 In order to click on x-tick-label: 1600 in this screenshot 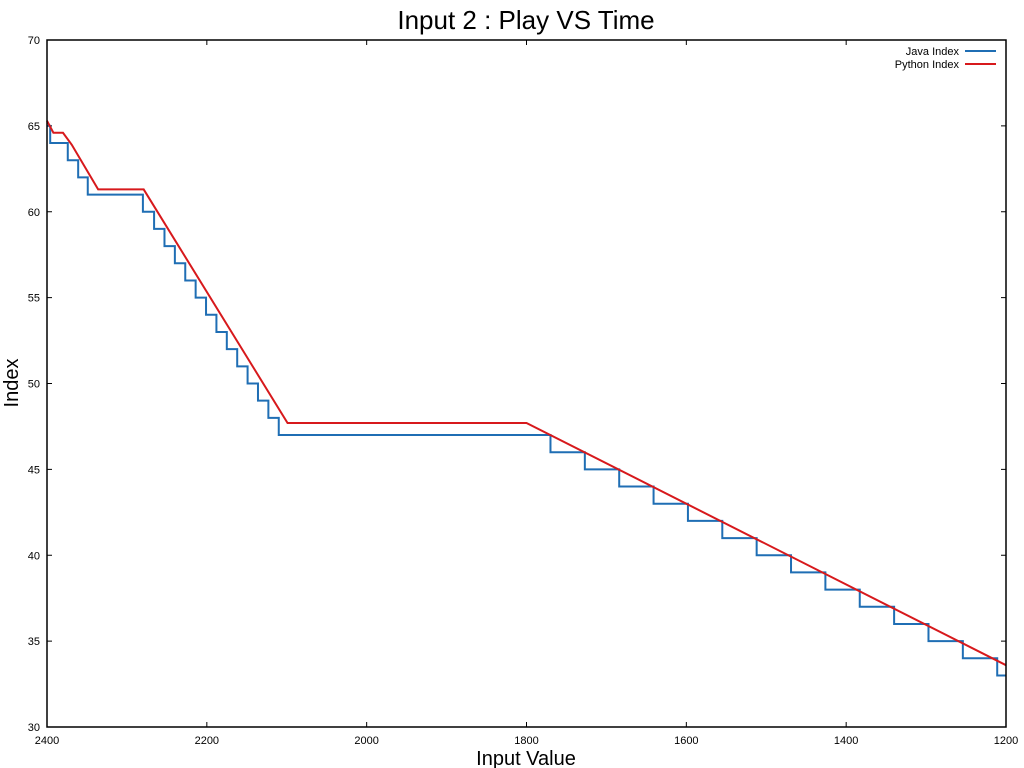, I will do `click(686, 741)`.